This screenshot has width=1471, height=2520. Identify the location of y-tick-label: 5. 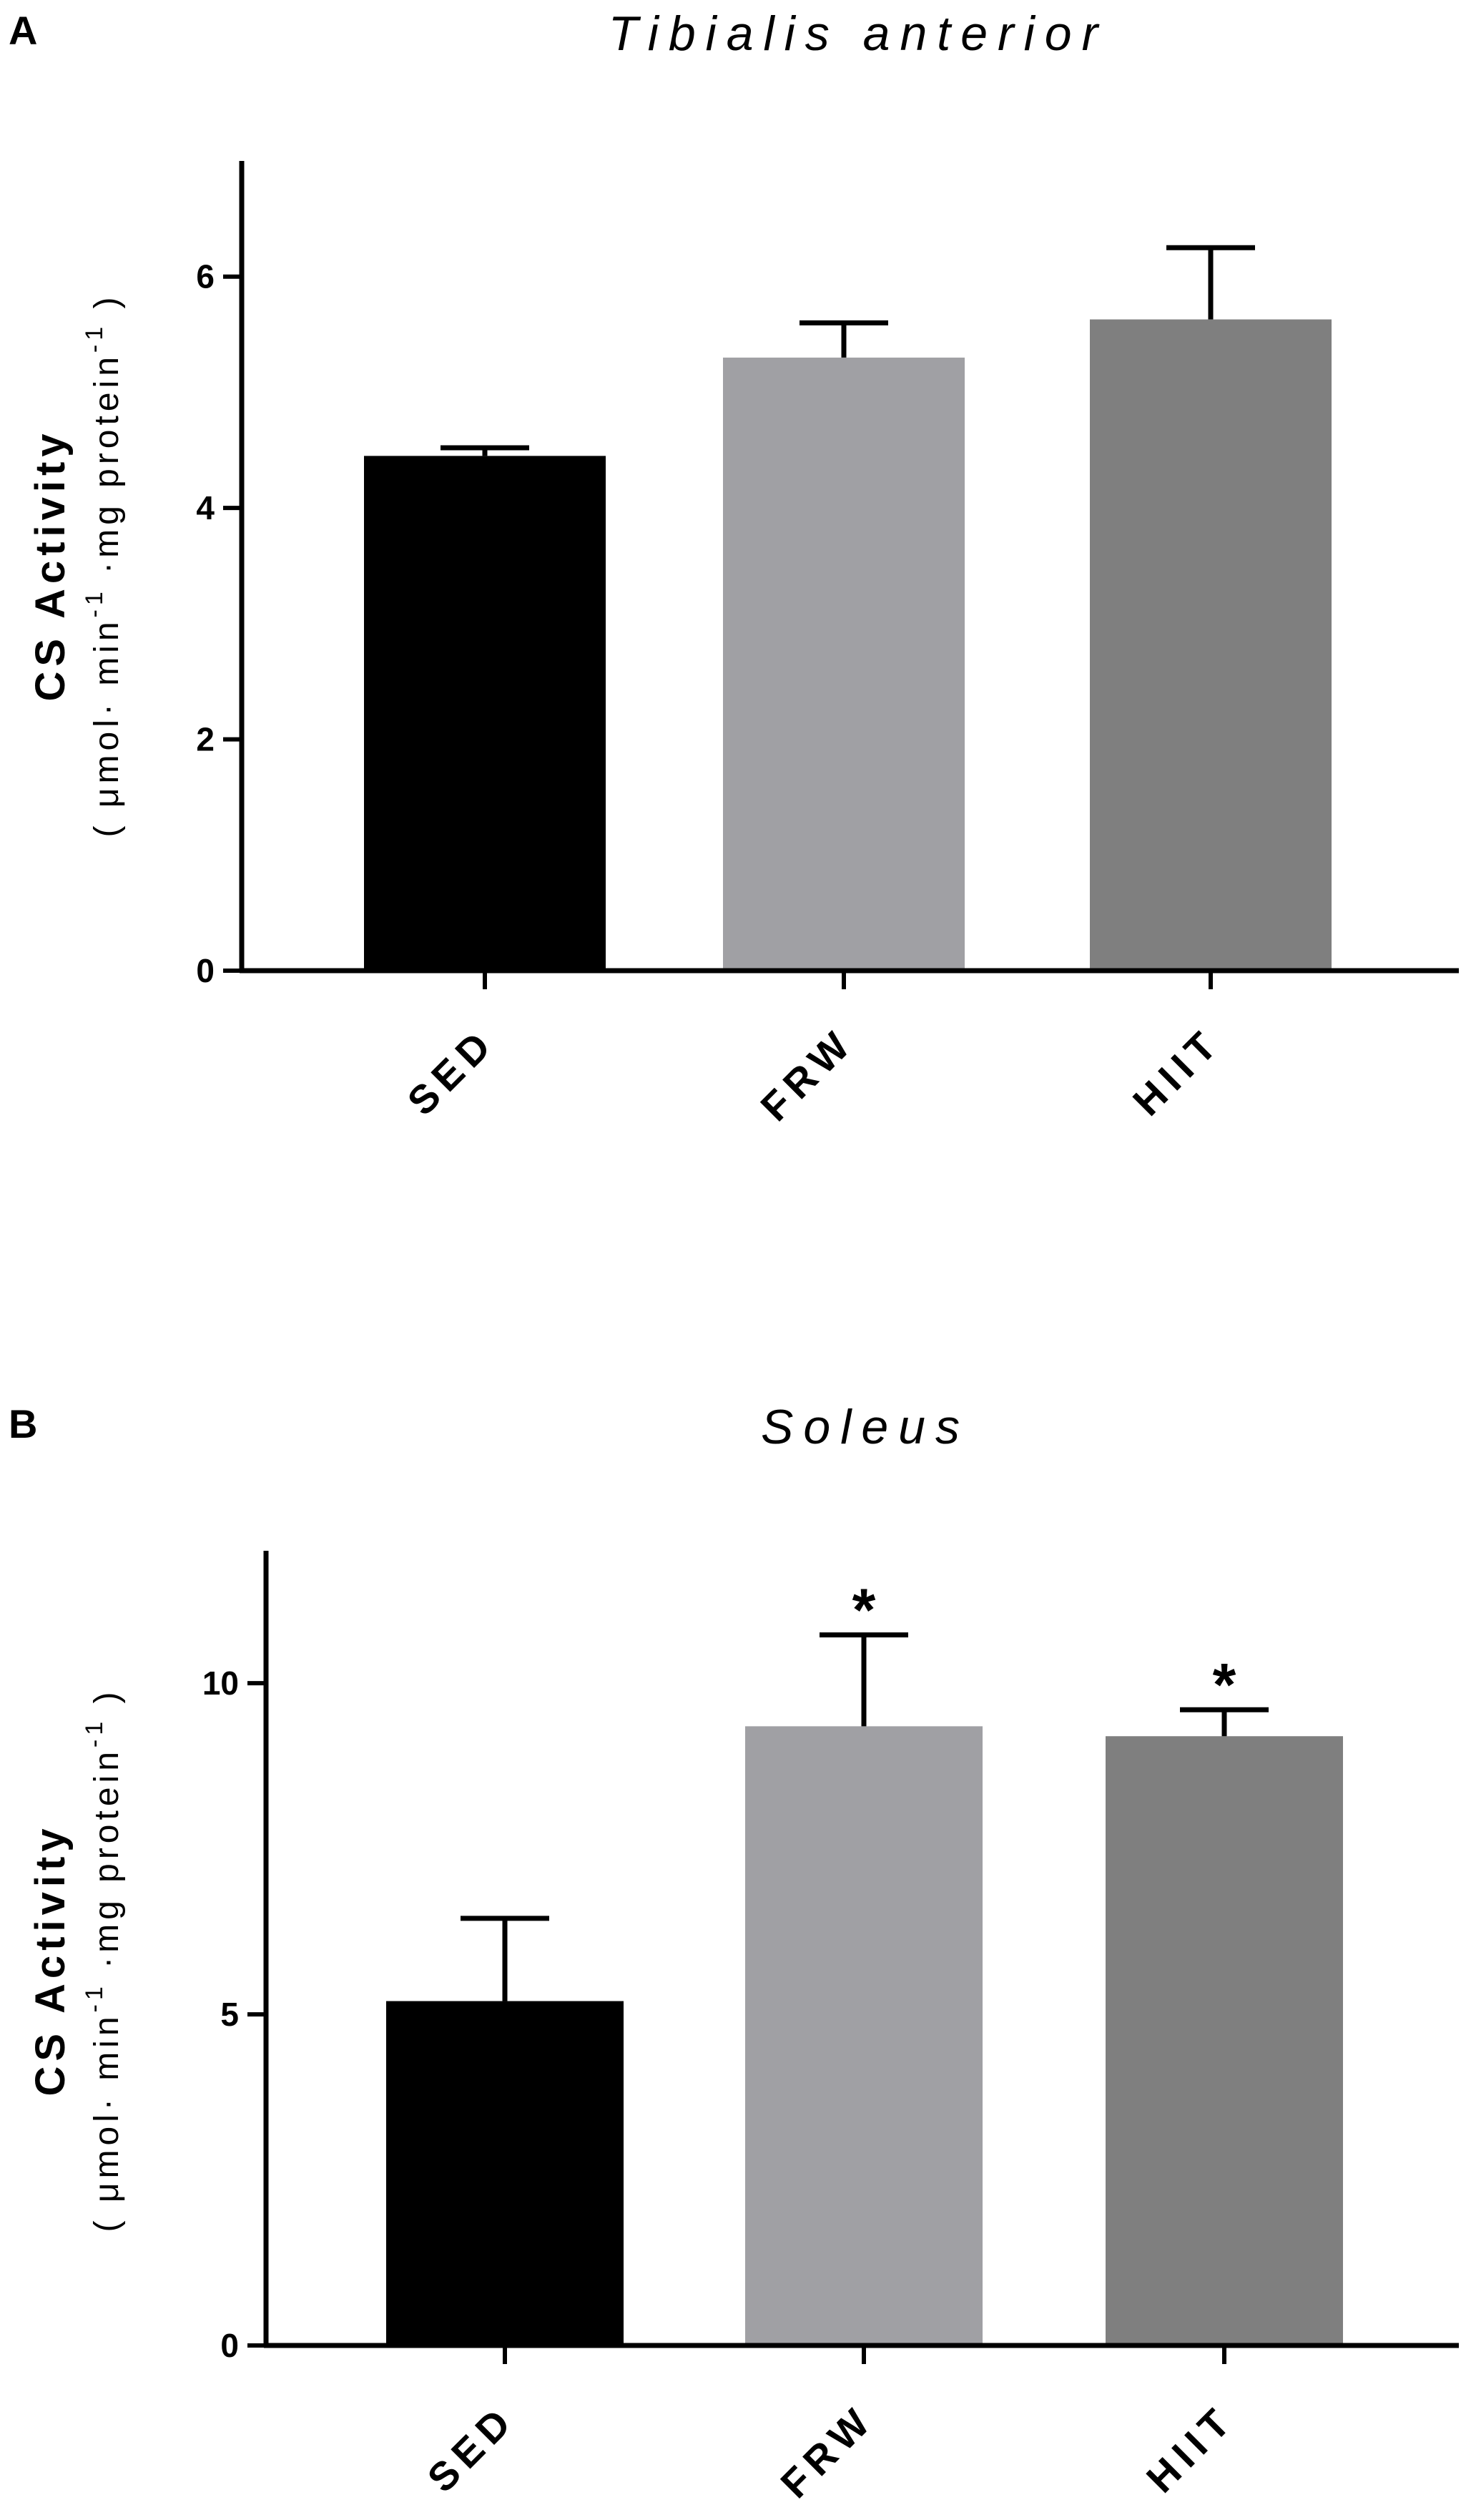
(230, 2014).